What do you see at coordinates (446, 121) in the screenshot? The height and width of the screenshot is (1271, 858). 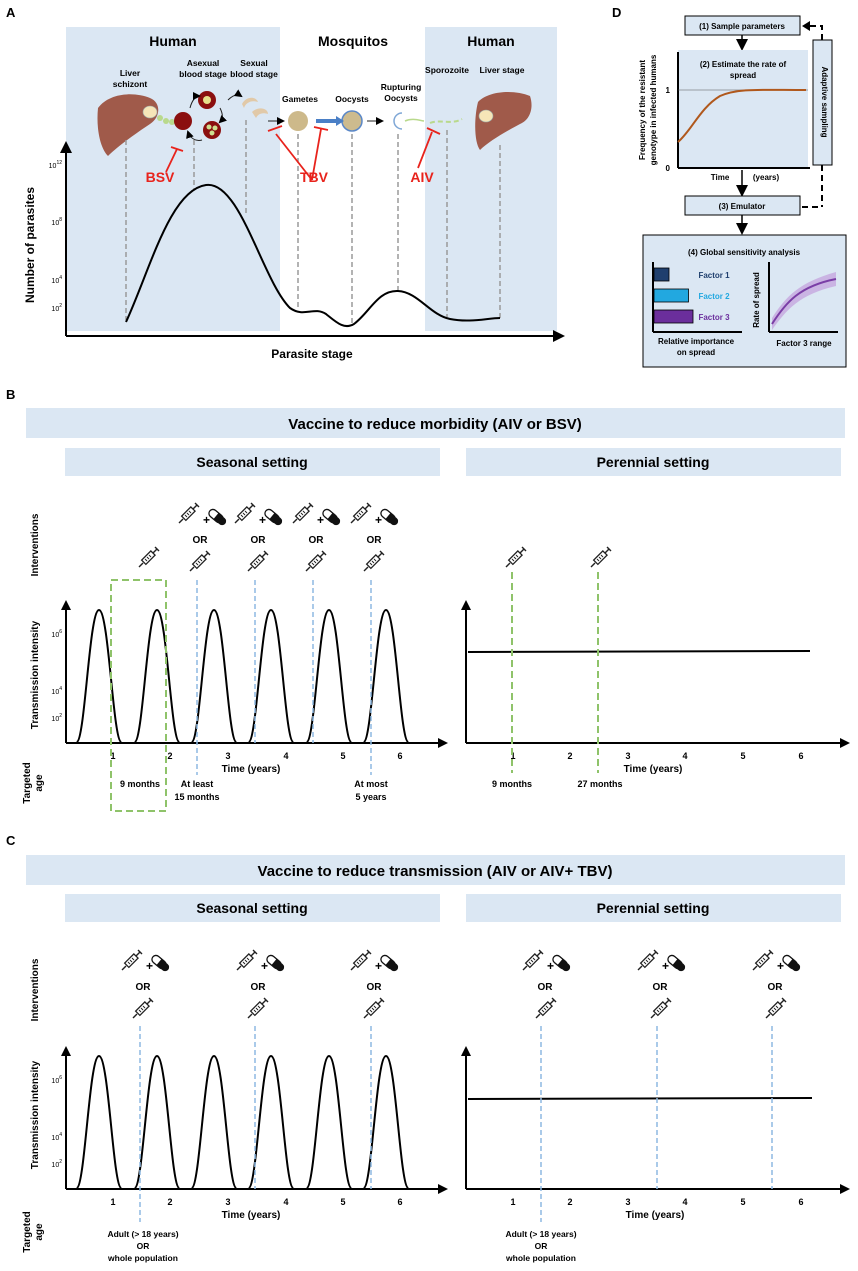 I see `sporozoite-illustration` at bounding box center [446, 121].